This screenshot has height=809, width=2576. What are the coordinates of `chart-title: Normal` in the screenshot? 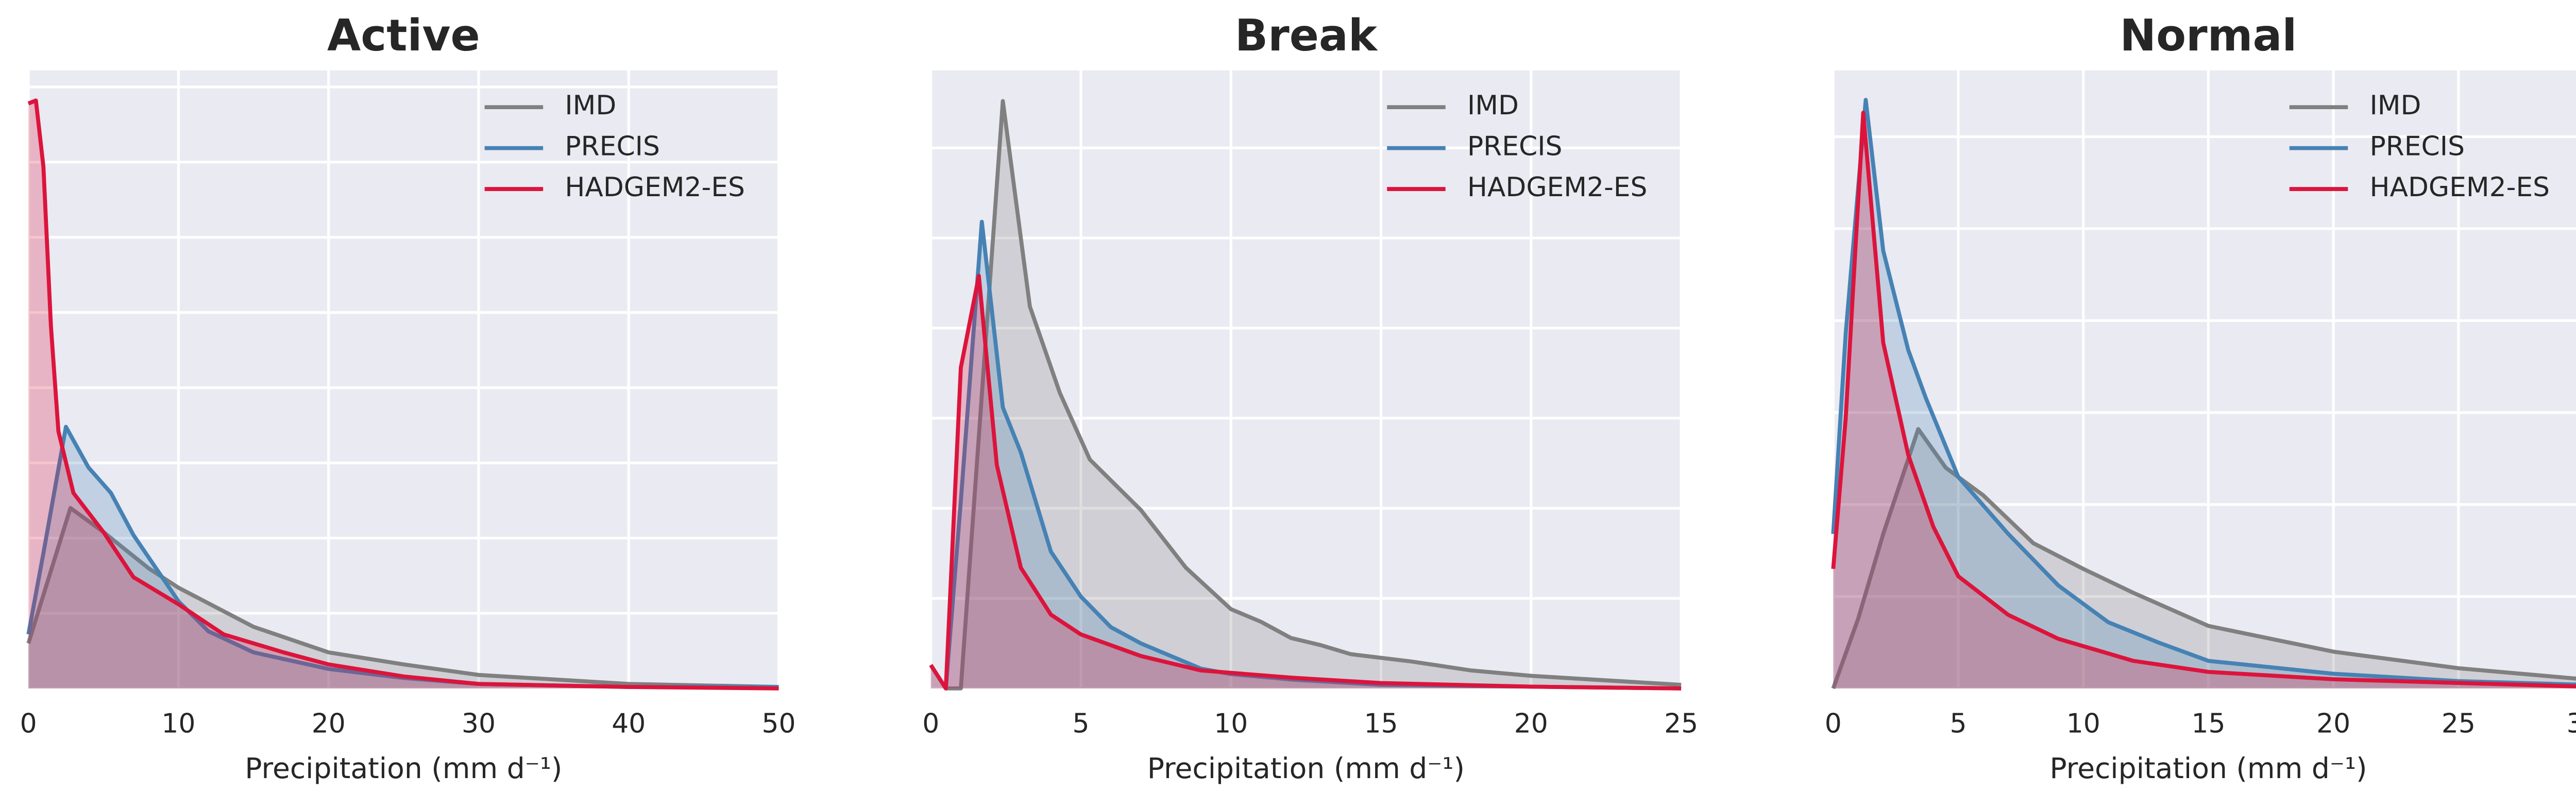 It's located at (2208, 35).